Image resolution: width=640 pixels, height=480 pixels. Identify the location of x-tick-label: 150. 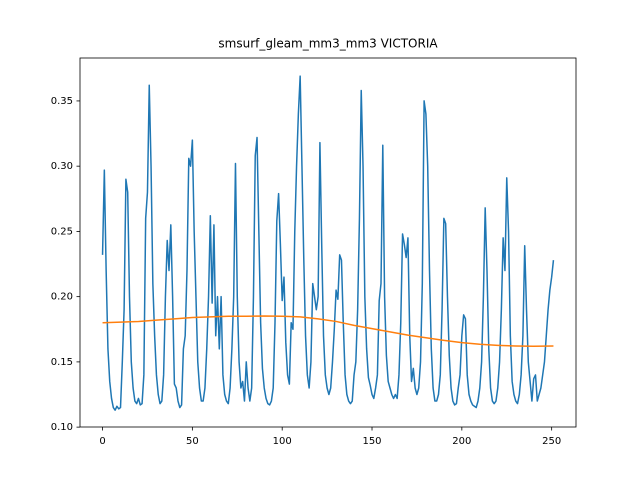
(371, 441).